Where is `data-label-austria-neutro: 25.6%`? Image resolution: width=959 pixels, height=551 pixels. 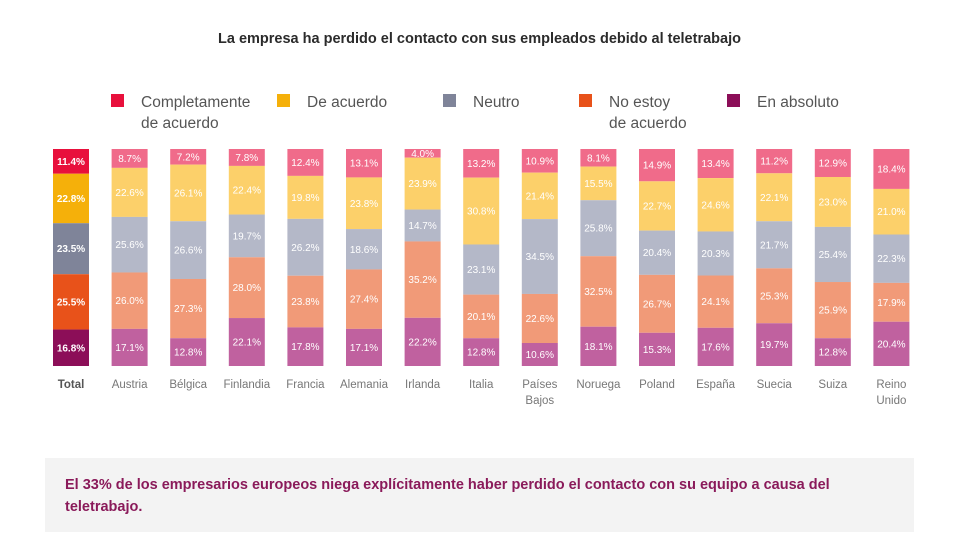
data-label-austria-neutro: 25.6% is located at coordinates (129, 245).